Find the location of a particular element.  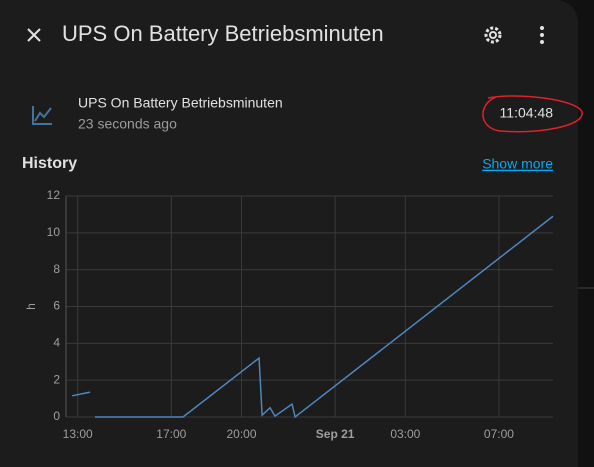

x-tick-label: 03:00 is located at coordinates (405, 434).